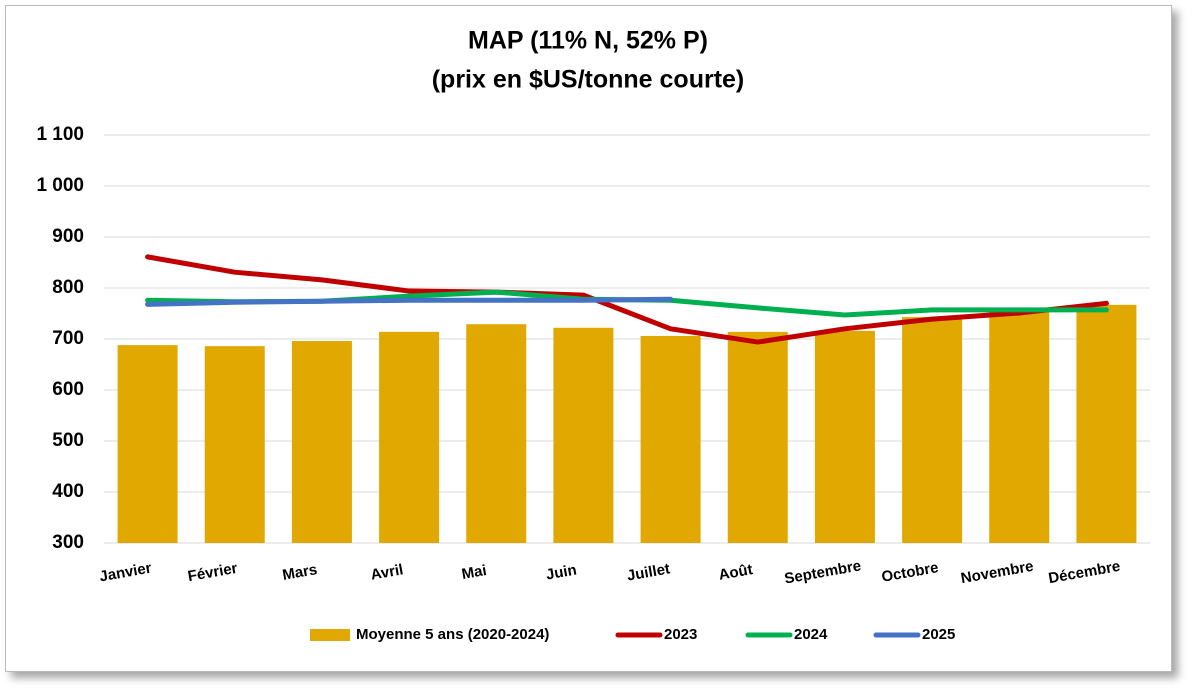 This screenshot has width=1193, height=693. Describe the element at coordinates (452, 634) in the screenshot. I see `legend-label: Moyenne 5 ans (2020-2024)` at that location.